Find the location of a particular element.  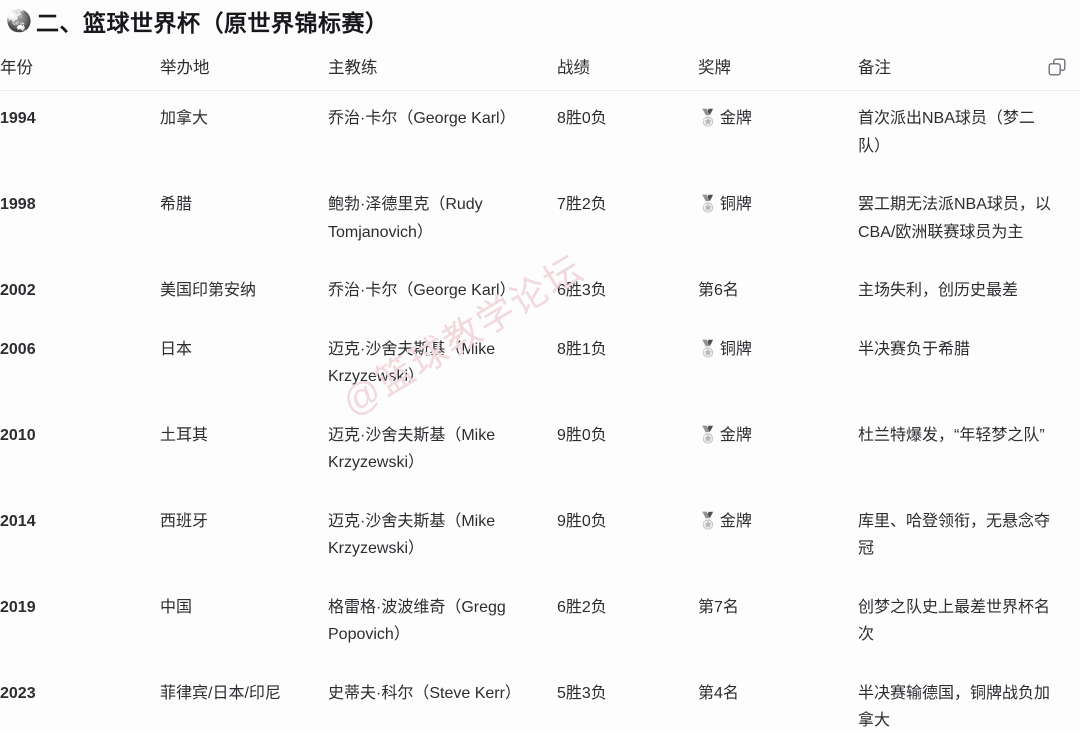

column-header-record: 战绩 is located at coordinates (627, 67).